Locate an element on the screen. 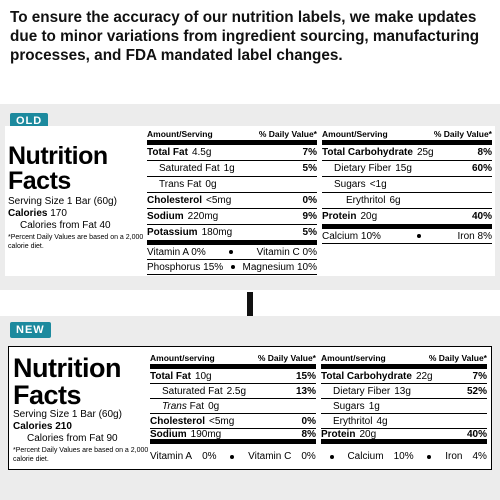 This screenshot has width=500, height=500. nutrient-row: Erythritol 6g is located at coordinates (407, 201).